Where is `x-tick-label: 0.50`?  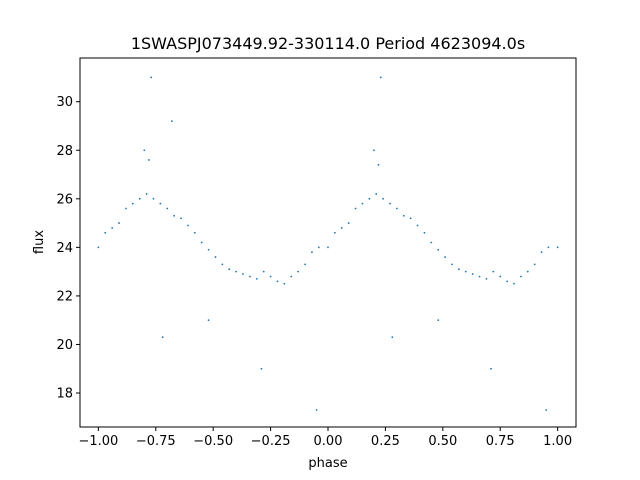
x-tick-label: 0.50 is located at coordinates (442, 441).